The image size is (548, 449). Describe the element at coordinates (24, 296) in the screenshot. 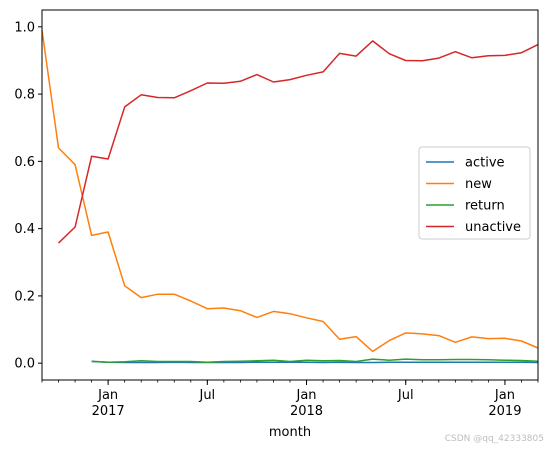

I see `y-tick-label: 0.2` at that location.